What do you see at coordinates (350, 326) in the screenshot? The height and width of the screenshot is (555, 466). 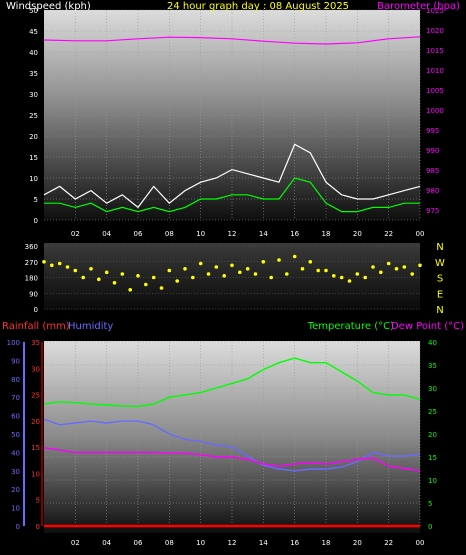 I see `temperature-axis-title: Temperature (°C)` at bounding box center [350, 326].